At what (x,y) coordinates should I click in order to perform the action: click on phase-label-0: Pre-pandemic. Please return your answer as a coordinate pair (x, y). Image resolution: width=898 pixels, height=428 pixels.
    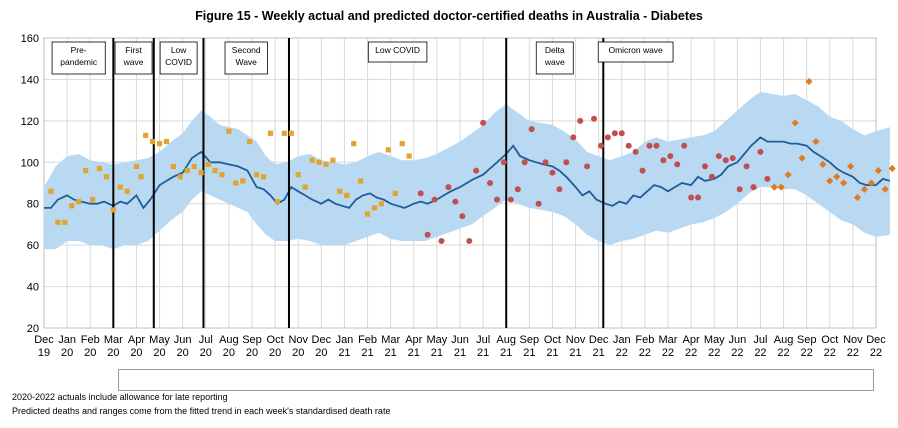
    Looking at the image, I should click on (78, 58).